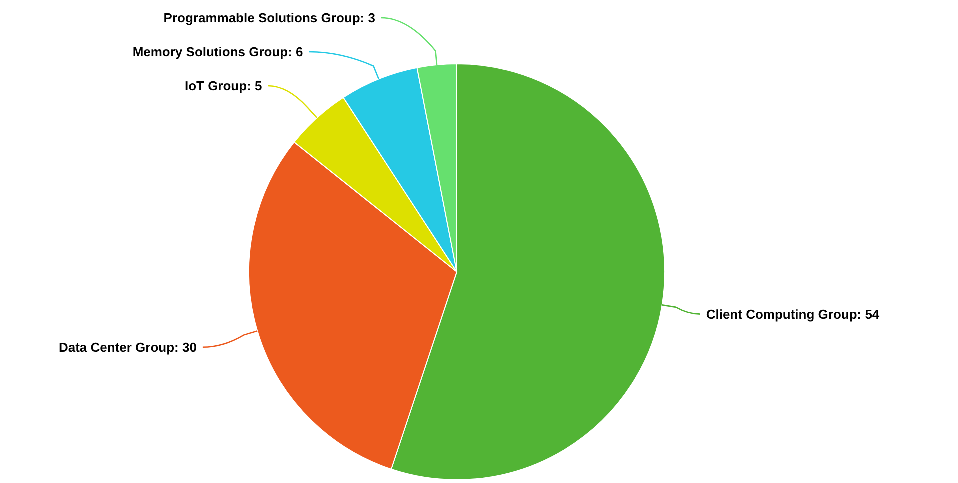  What do you see at coordinates (210, 52) in the screenshot?
I see `slice-label: Memory Solutions Group` at bounding box center [210, 52].